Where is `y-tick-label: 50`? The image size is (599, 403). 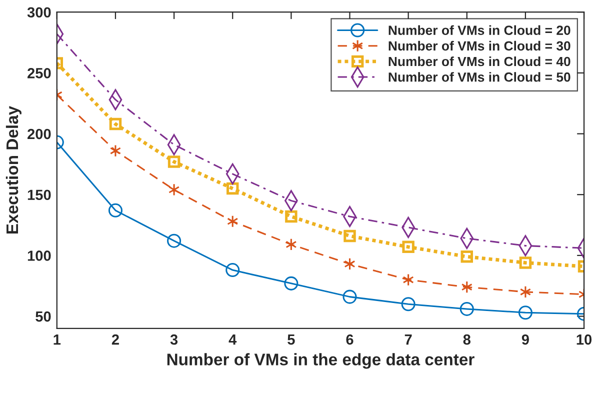 y-tick-label: 50 is located at coordinates (43, 316).